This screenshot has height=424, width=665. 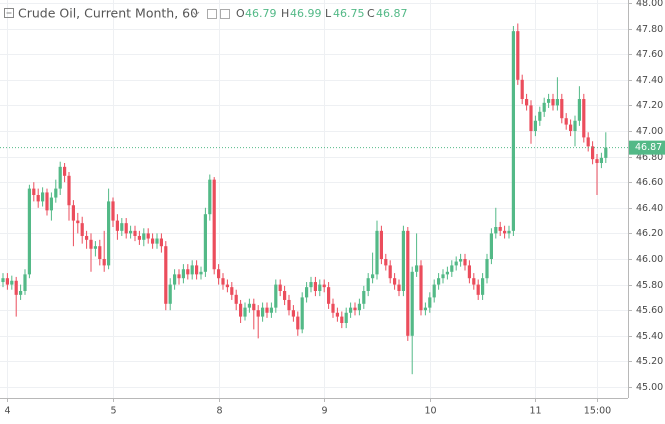 I want to click on y-tick-label: 46.60, so click(x=649, y=182).